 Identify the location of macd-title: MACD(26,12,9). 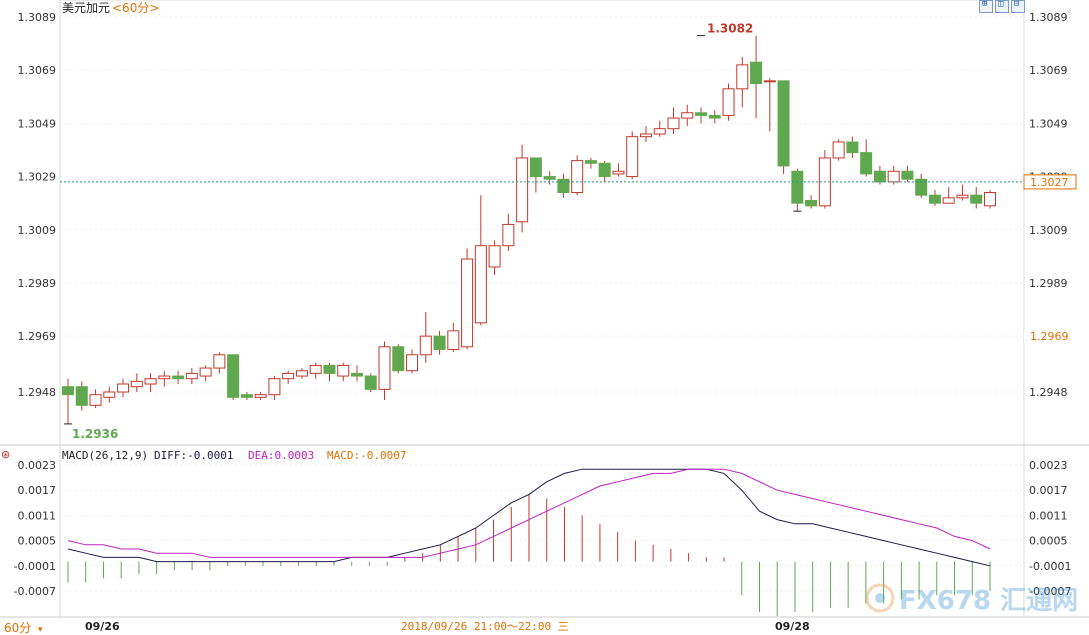
(105, 455).